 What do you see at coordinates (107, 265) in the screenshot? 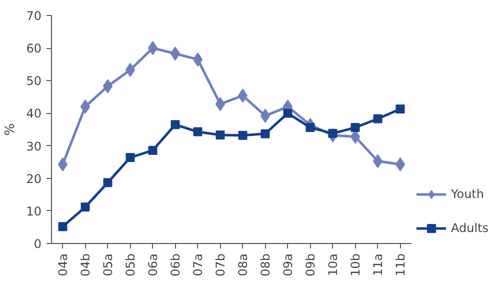
I see `x-tick-label: 05a` at bounding box center [107, 265].